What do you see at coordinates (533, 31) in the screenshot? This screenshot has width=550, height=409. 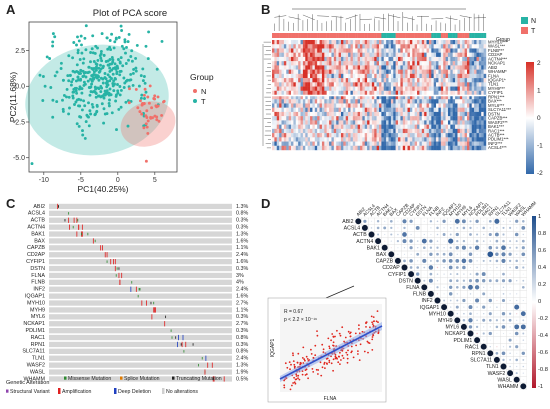 I see `heatmap-legend-label: T` at bounding box center [533, 31].